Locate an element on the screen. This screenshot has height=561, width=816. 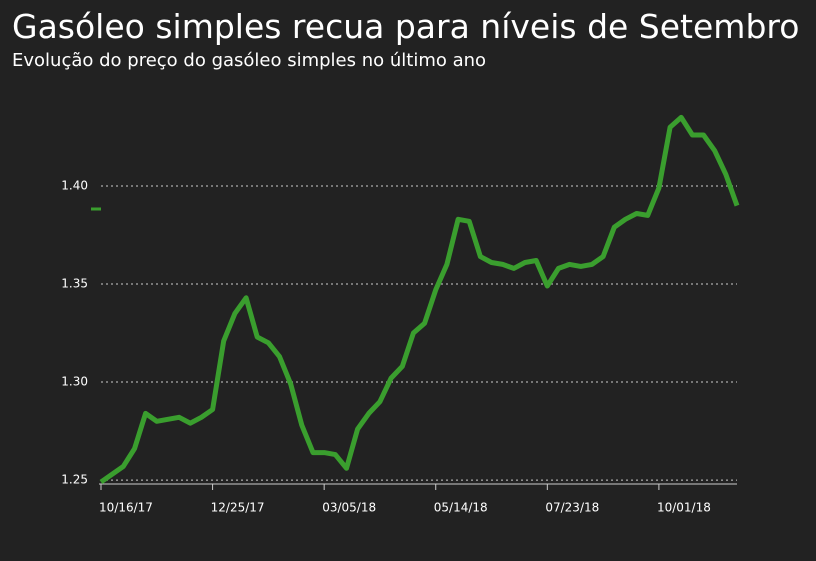
x-tick-label: 10/16/17 is located at coordinates (126, 508).